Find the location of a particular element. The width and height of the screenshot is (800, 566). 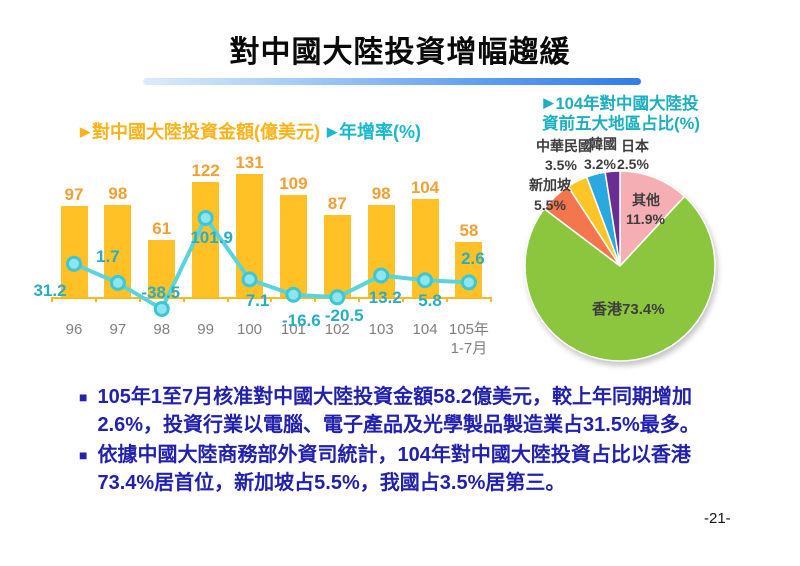

pie-label-singapore-pct: 5.5% is located at coordinates (550, 205).